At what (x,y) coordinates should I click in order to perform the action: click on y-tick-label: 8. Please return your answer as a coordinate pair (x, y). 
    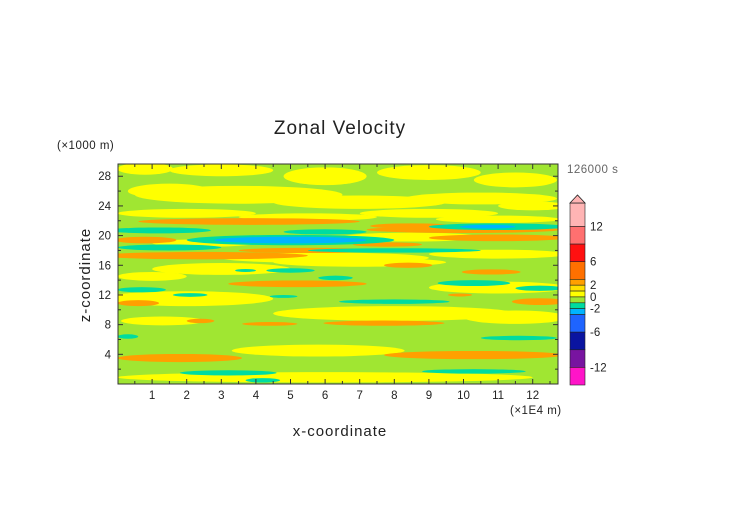
    Looking at the image, I should click on (108, 326).